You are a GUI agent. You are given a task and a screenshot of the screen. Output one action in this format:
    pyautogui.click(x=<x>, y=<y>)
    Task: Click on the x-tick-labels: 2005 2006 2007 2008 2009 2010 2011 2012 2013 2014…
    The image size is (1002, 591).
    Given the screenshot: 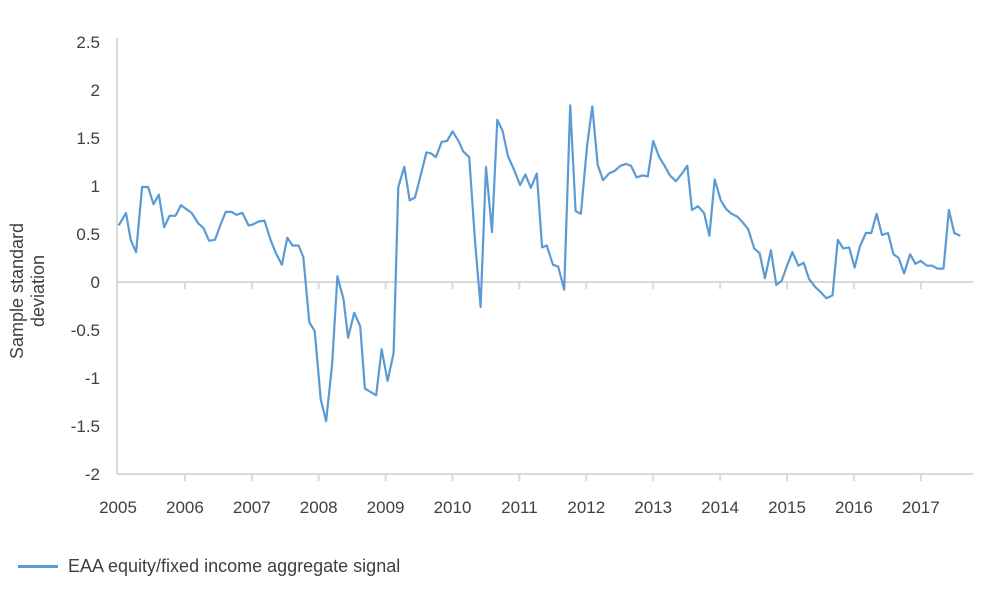 What is the action you would take?
    pyautogui.click(x=519, y=507)
    